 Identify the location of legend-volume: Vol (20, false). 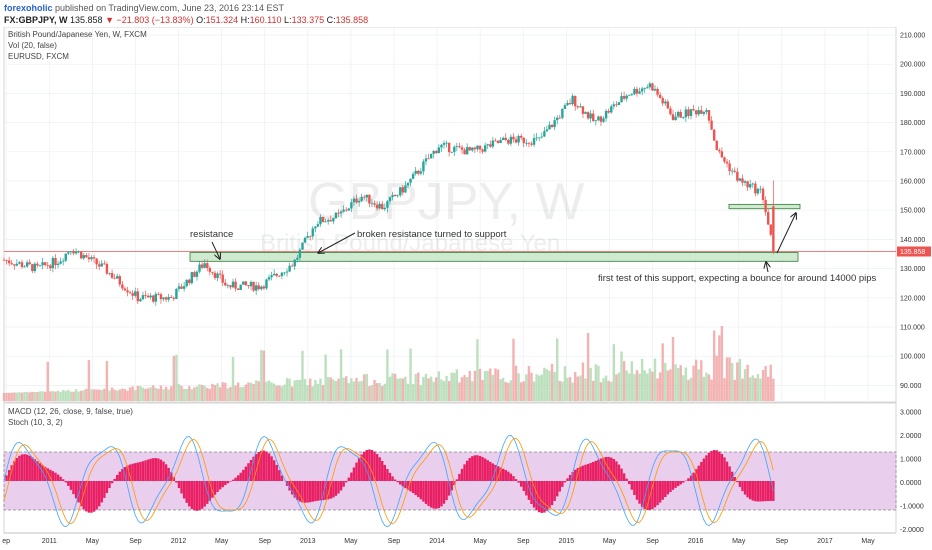
(32, 45).